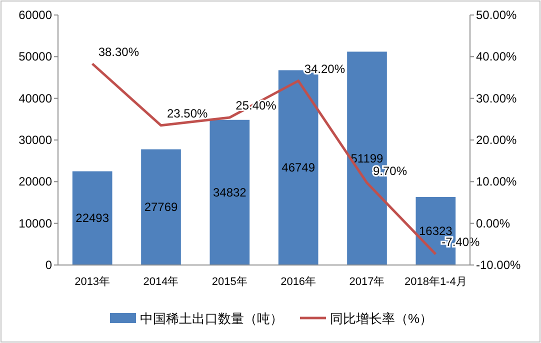  I want to click on y2-tick-label: 30.00%, so click(497, 98).